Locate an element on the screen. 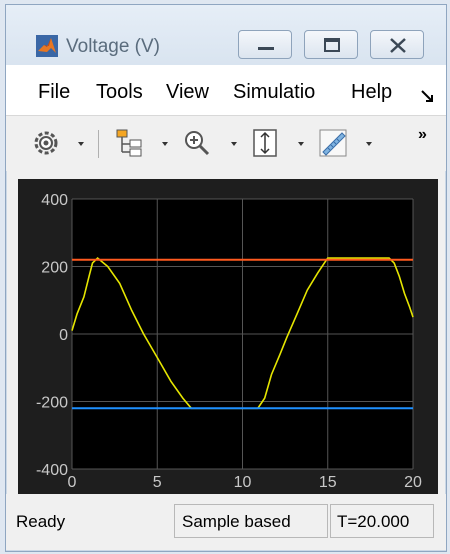 The image size is (450, 554). settings-dropdown-caret is located at coordinates (81, 144).